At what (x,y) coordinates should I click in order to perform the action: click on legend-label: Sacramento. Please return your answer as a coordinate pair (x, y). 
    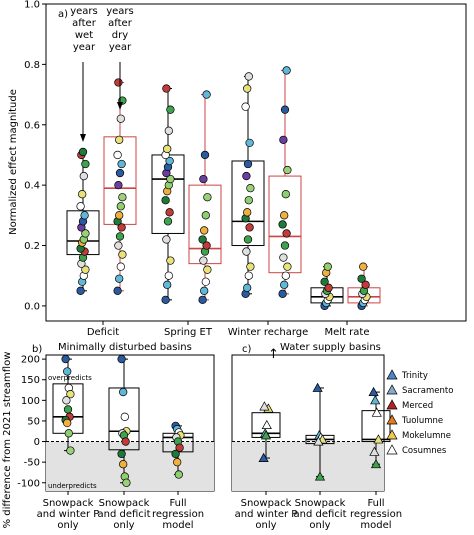
    Looking at the image, I should click on (427, 391).